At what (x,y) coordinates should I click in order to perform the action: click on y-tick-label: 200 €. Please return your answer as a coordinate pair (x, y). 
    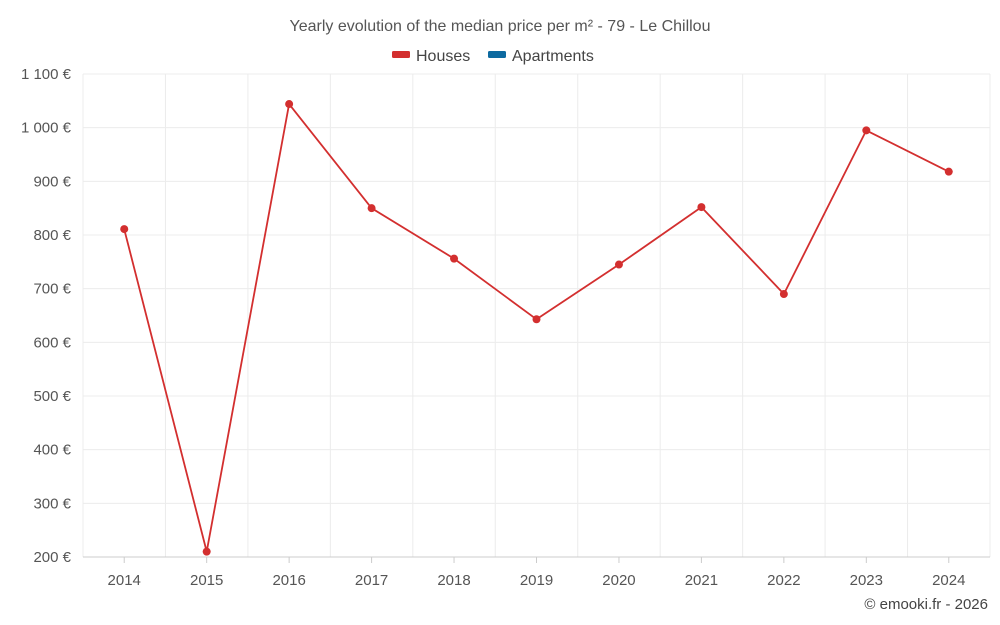
    Looking at the image, I should click on (52, 557).